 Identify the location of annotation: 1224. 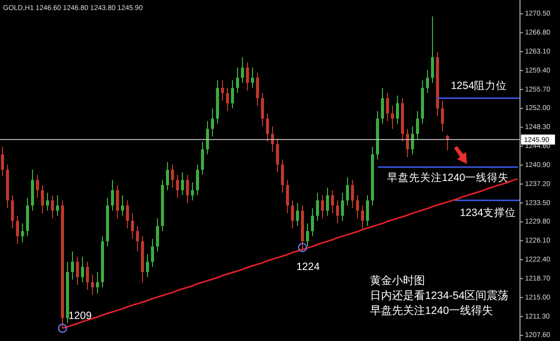
(308, 266).